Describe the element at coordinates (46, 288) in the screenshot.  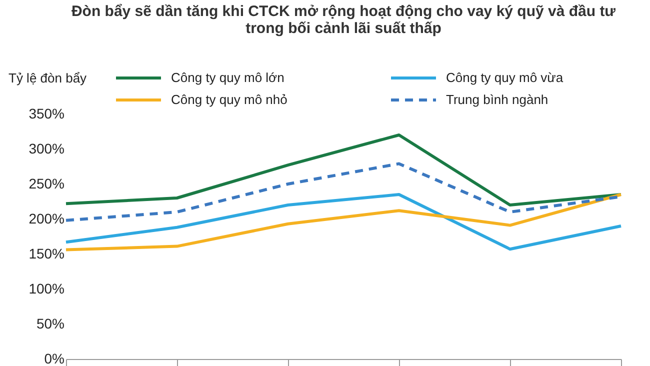
I see `y-tick-label: 100%` at that location.